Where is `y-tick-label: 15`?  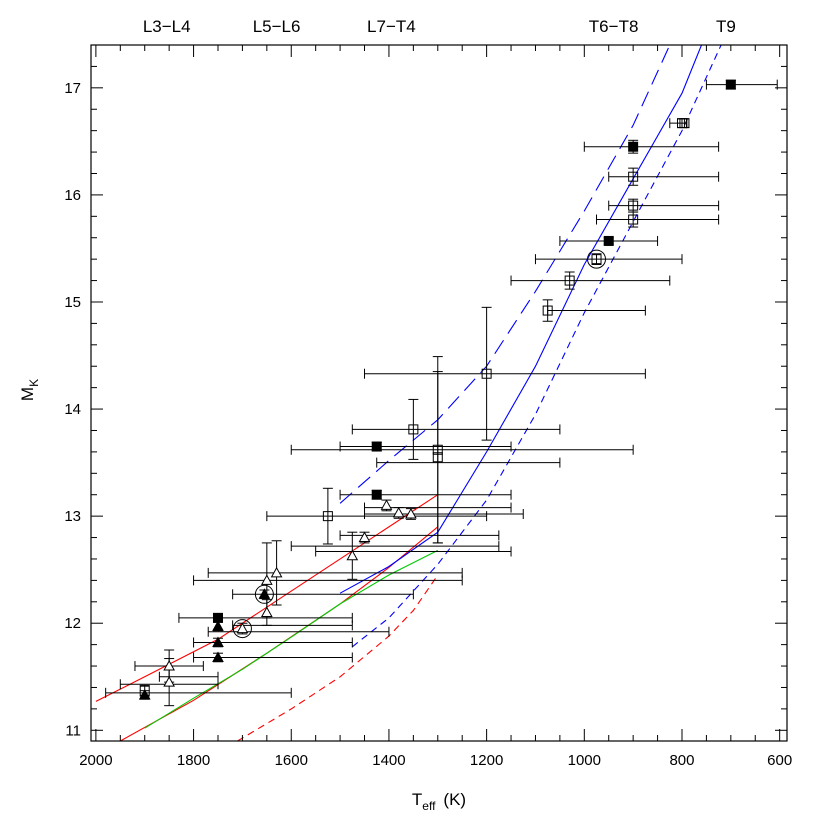 y-tick-label: 15 is located at coordinates (72, 302).